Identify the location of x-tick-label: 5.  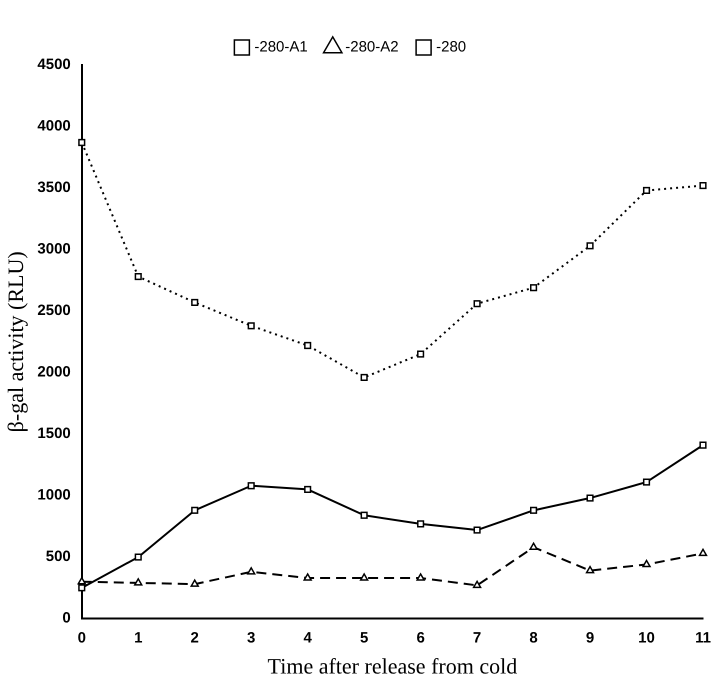
(364, 638).